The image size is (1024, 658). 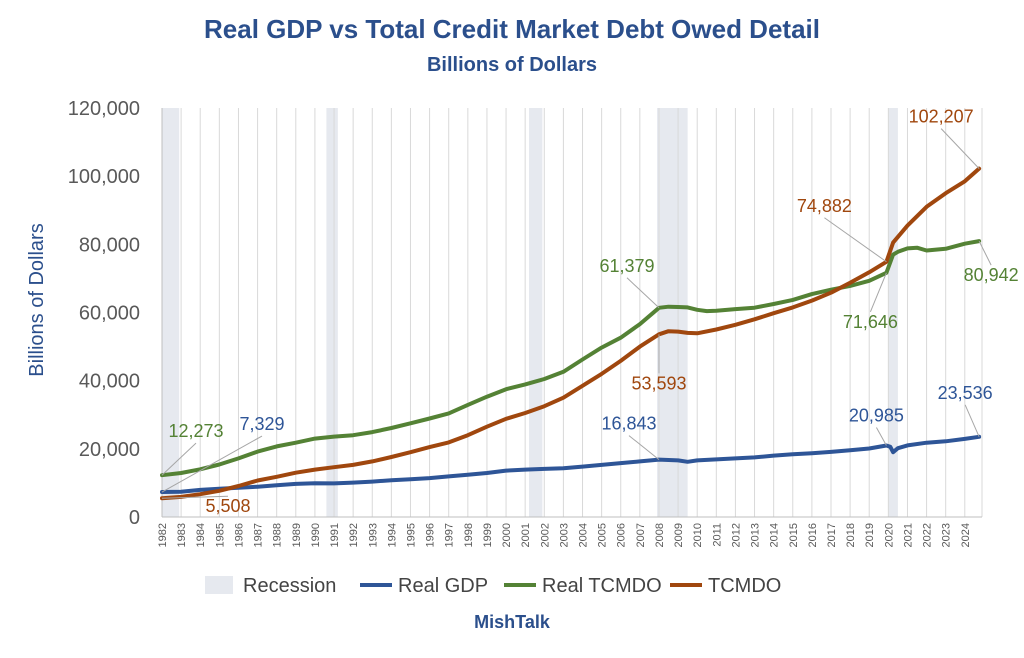 I want to click on x-tick-label: 2005, so click(x=603, y=535).